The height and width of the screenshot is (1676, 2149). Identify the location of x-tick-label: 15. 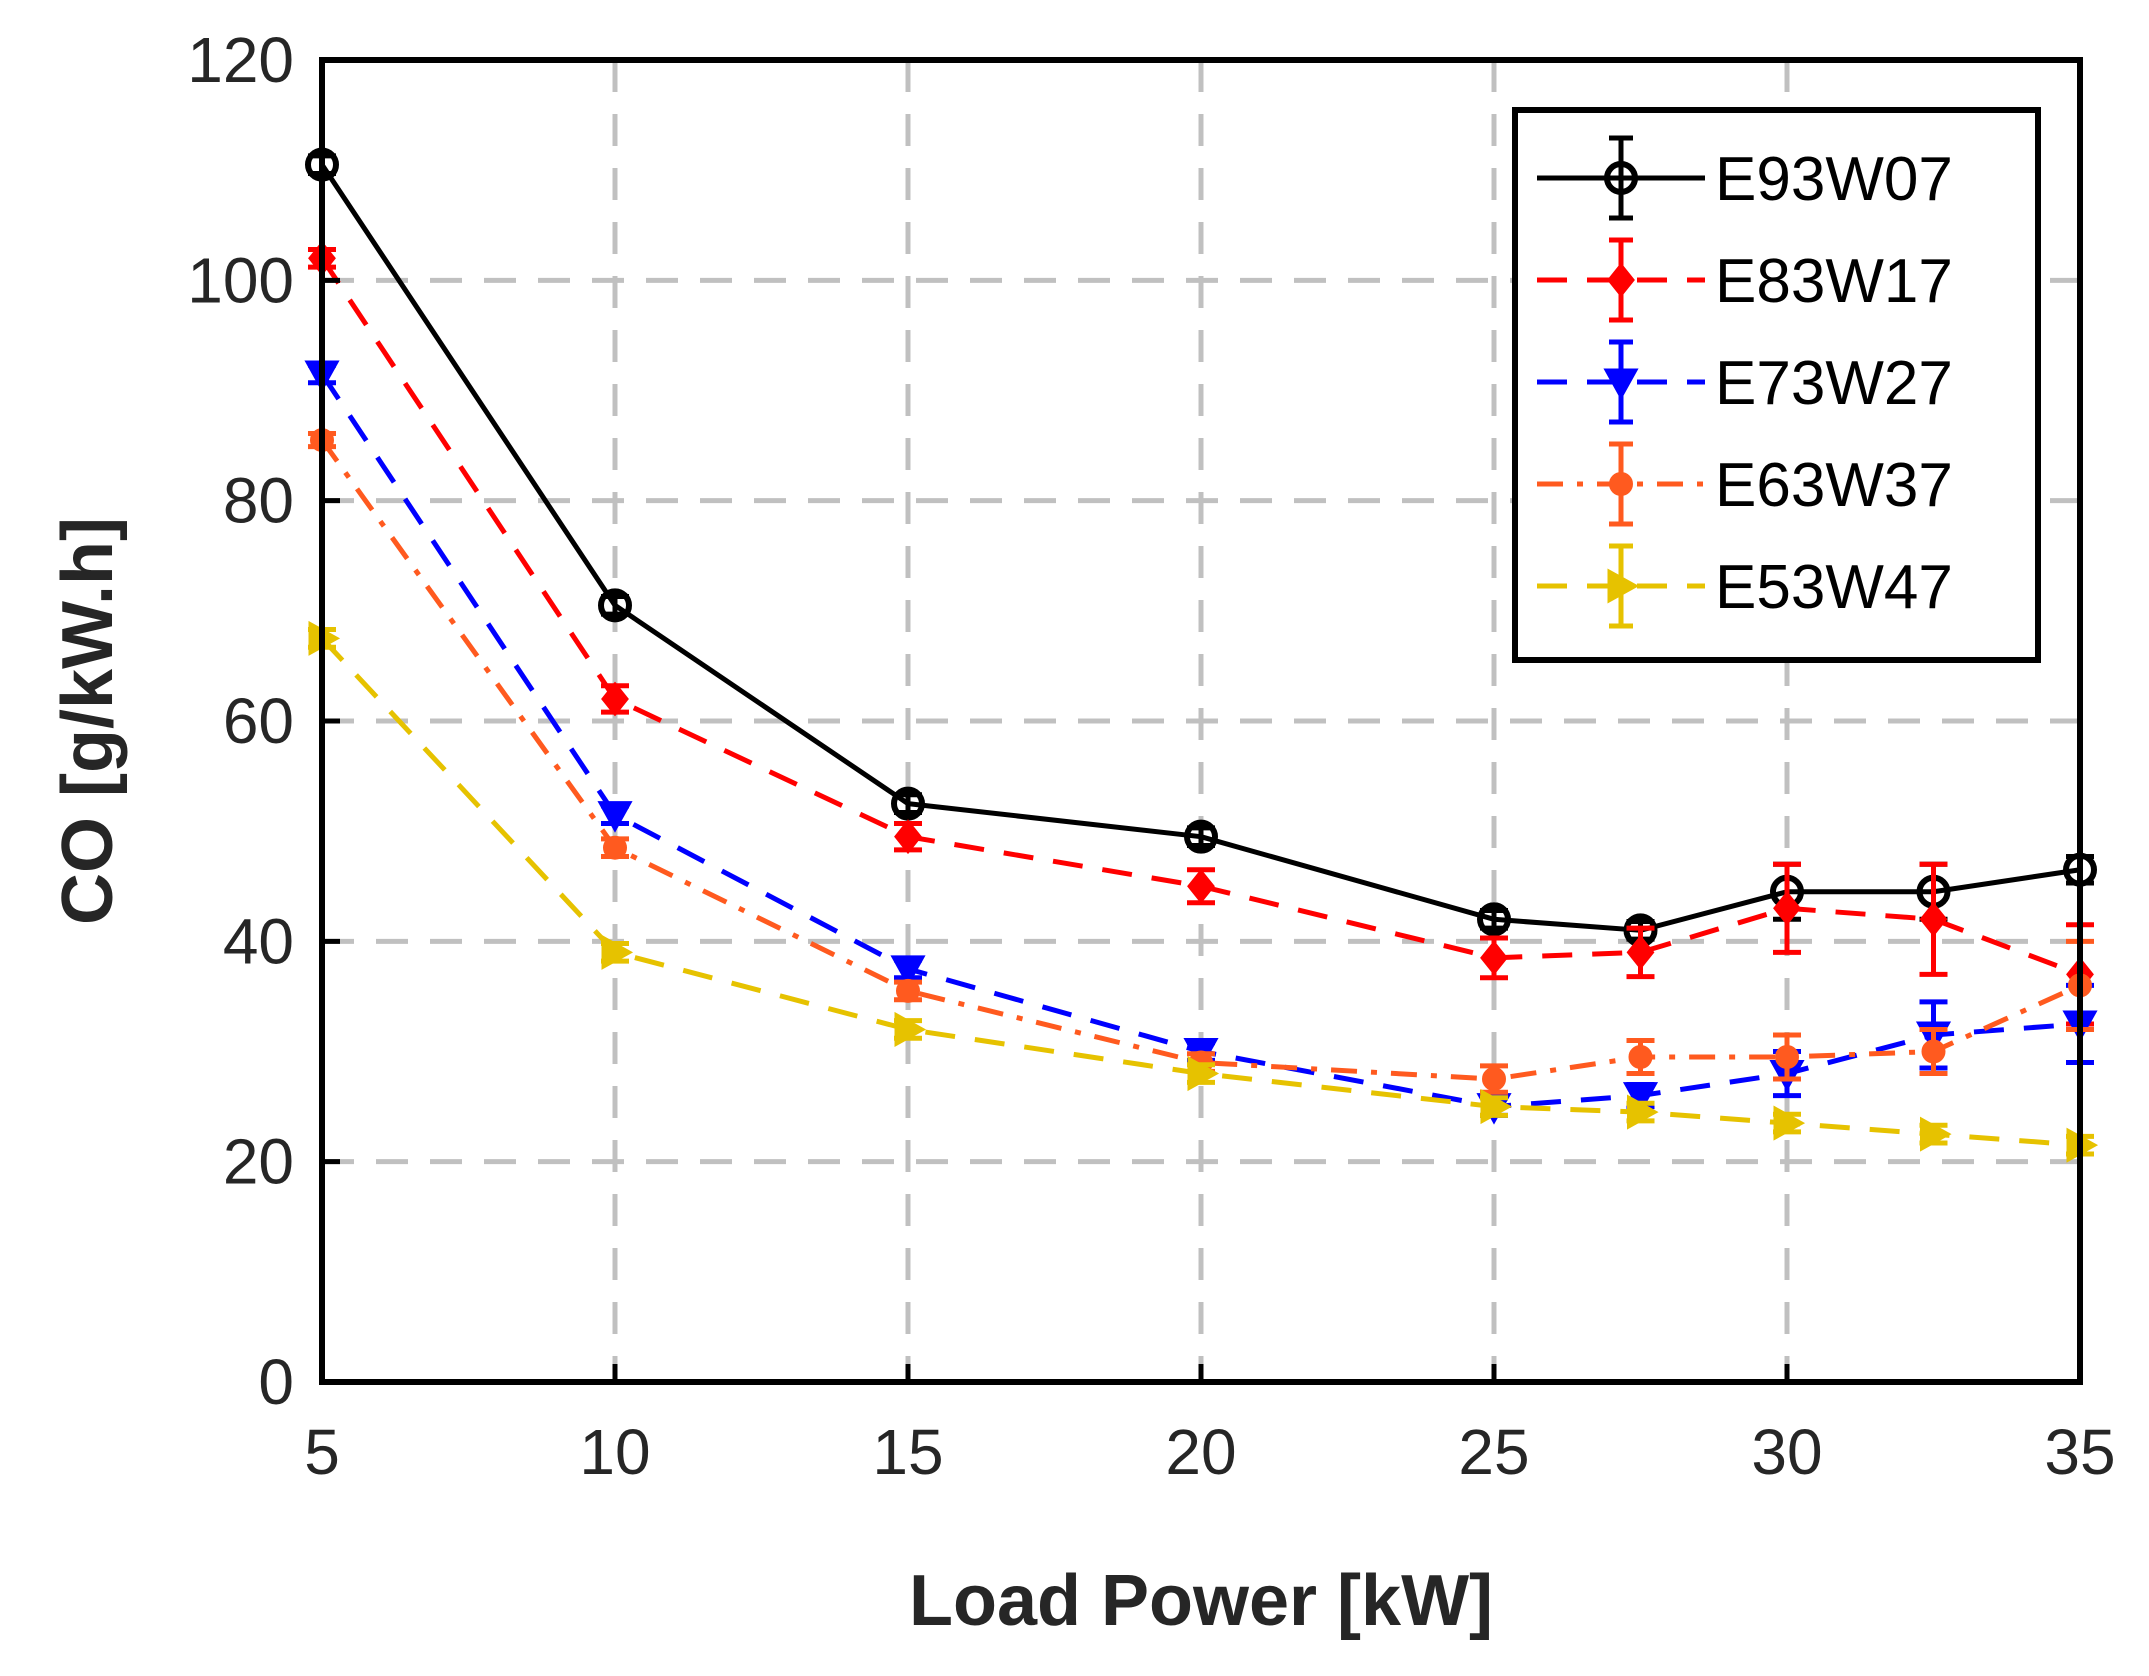
(907, 1452).